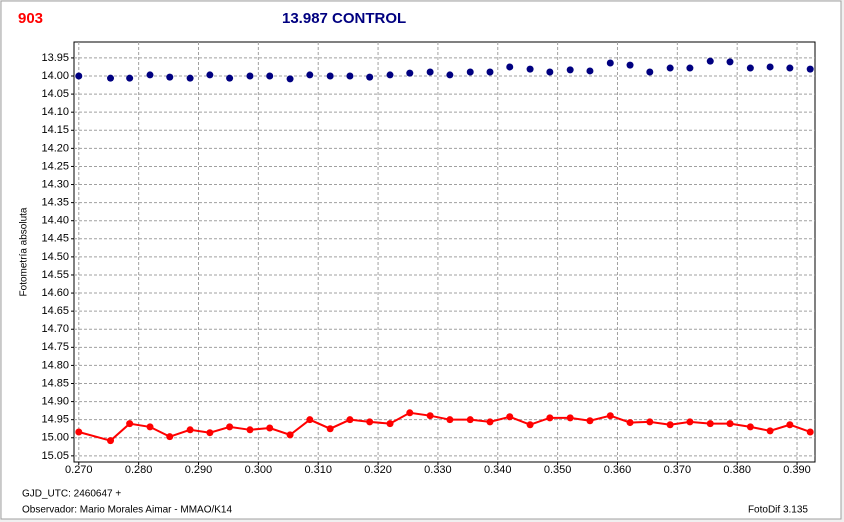  Describe the element at coordinates (30, 18) in the screenshot. I see `star-label: 903` at that location.